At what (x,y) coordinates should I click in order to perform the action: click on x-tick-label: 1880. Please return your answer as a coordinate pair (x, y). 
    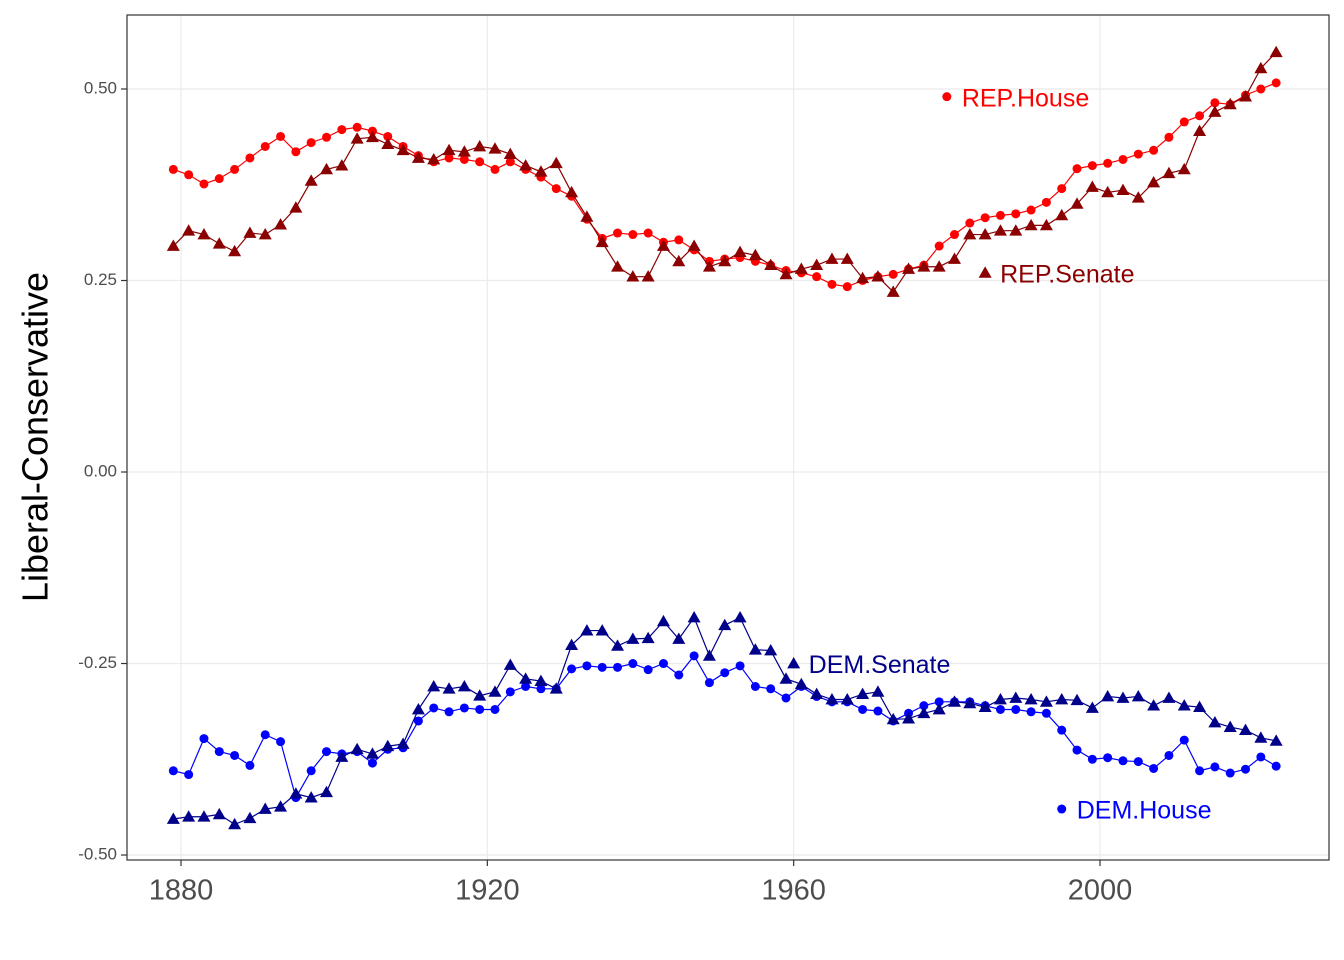
    Looking at the image, I should click on (181, 891).